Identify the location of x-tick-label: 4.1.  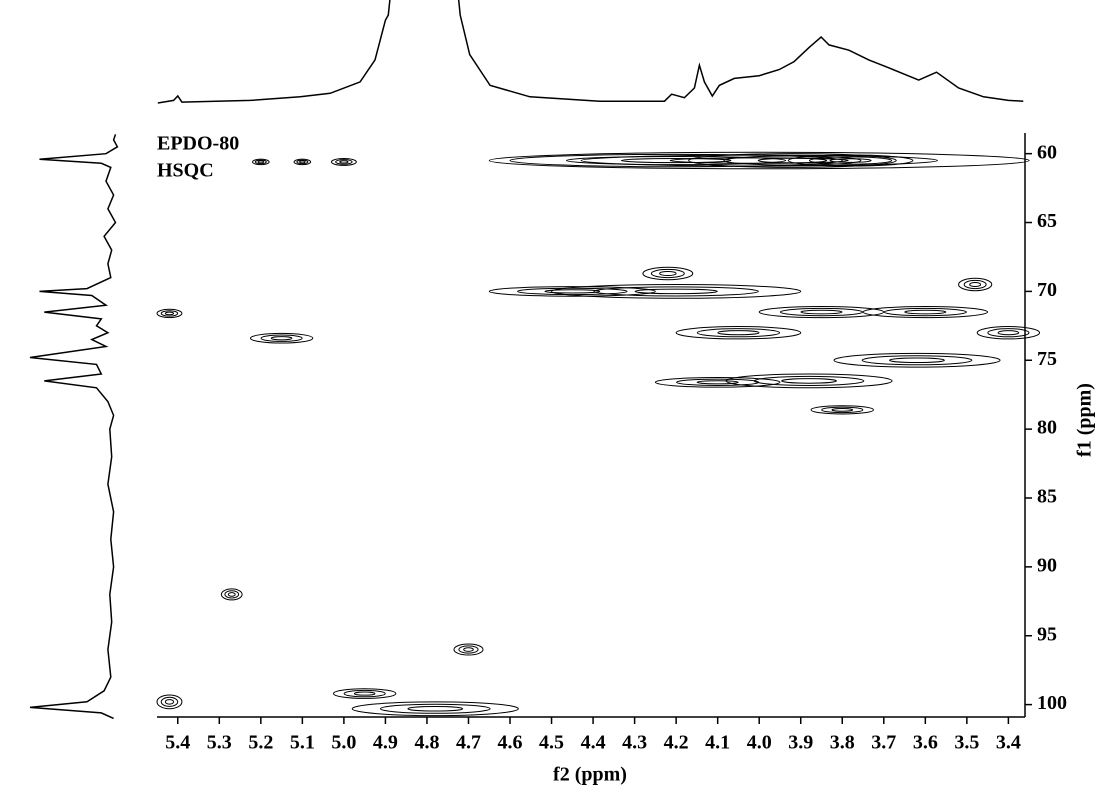
(717, 743).